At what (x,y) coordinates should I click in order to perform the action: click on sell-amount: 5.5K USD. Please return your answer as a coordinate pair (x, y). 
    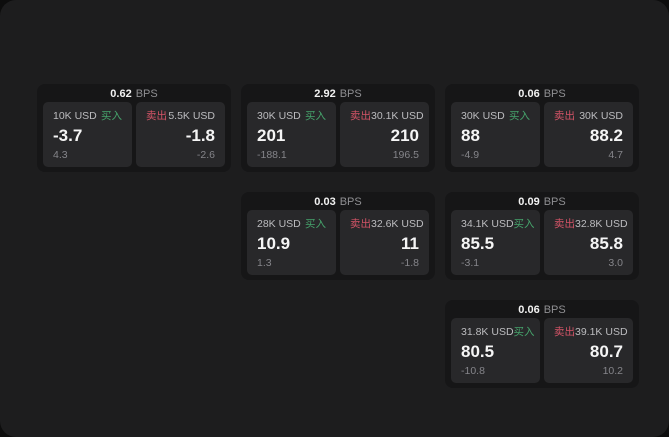
    Looking at the image, I should click on (191, 116).